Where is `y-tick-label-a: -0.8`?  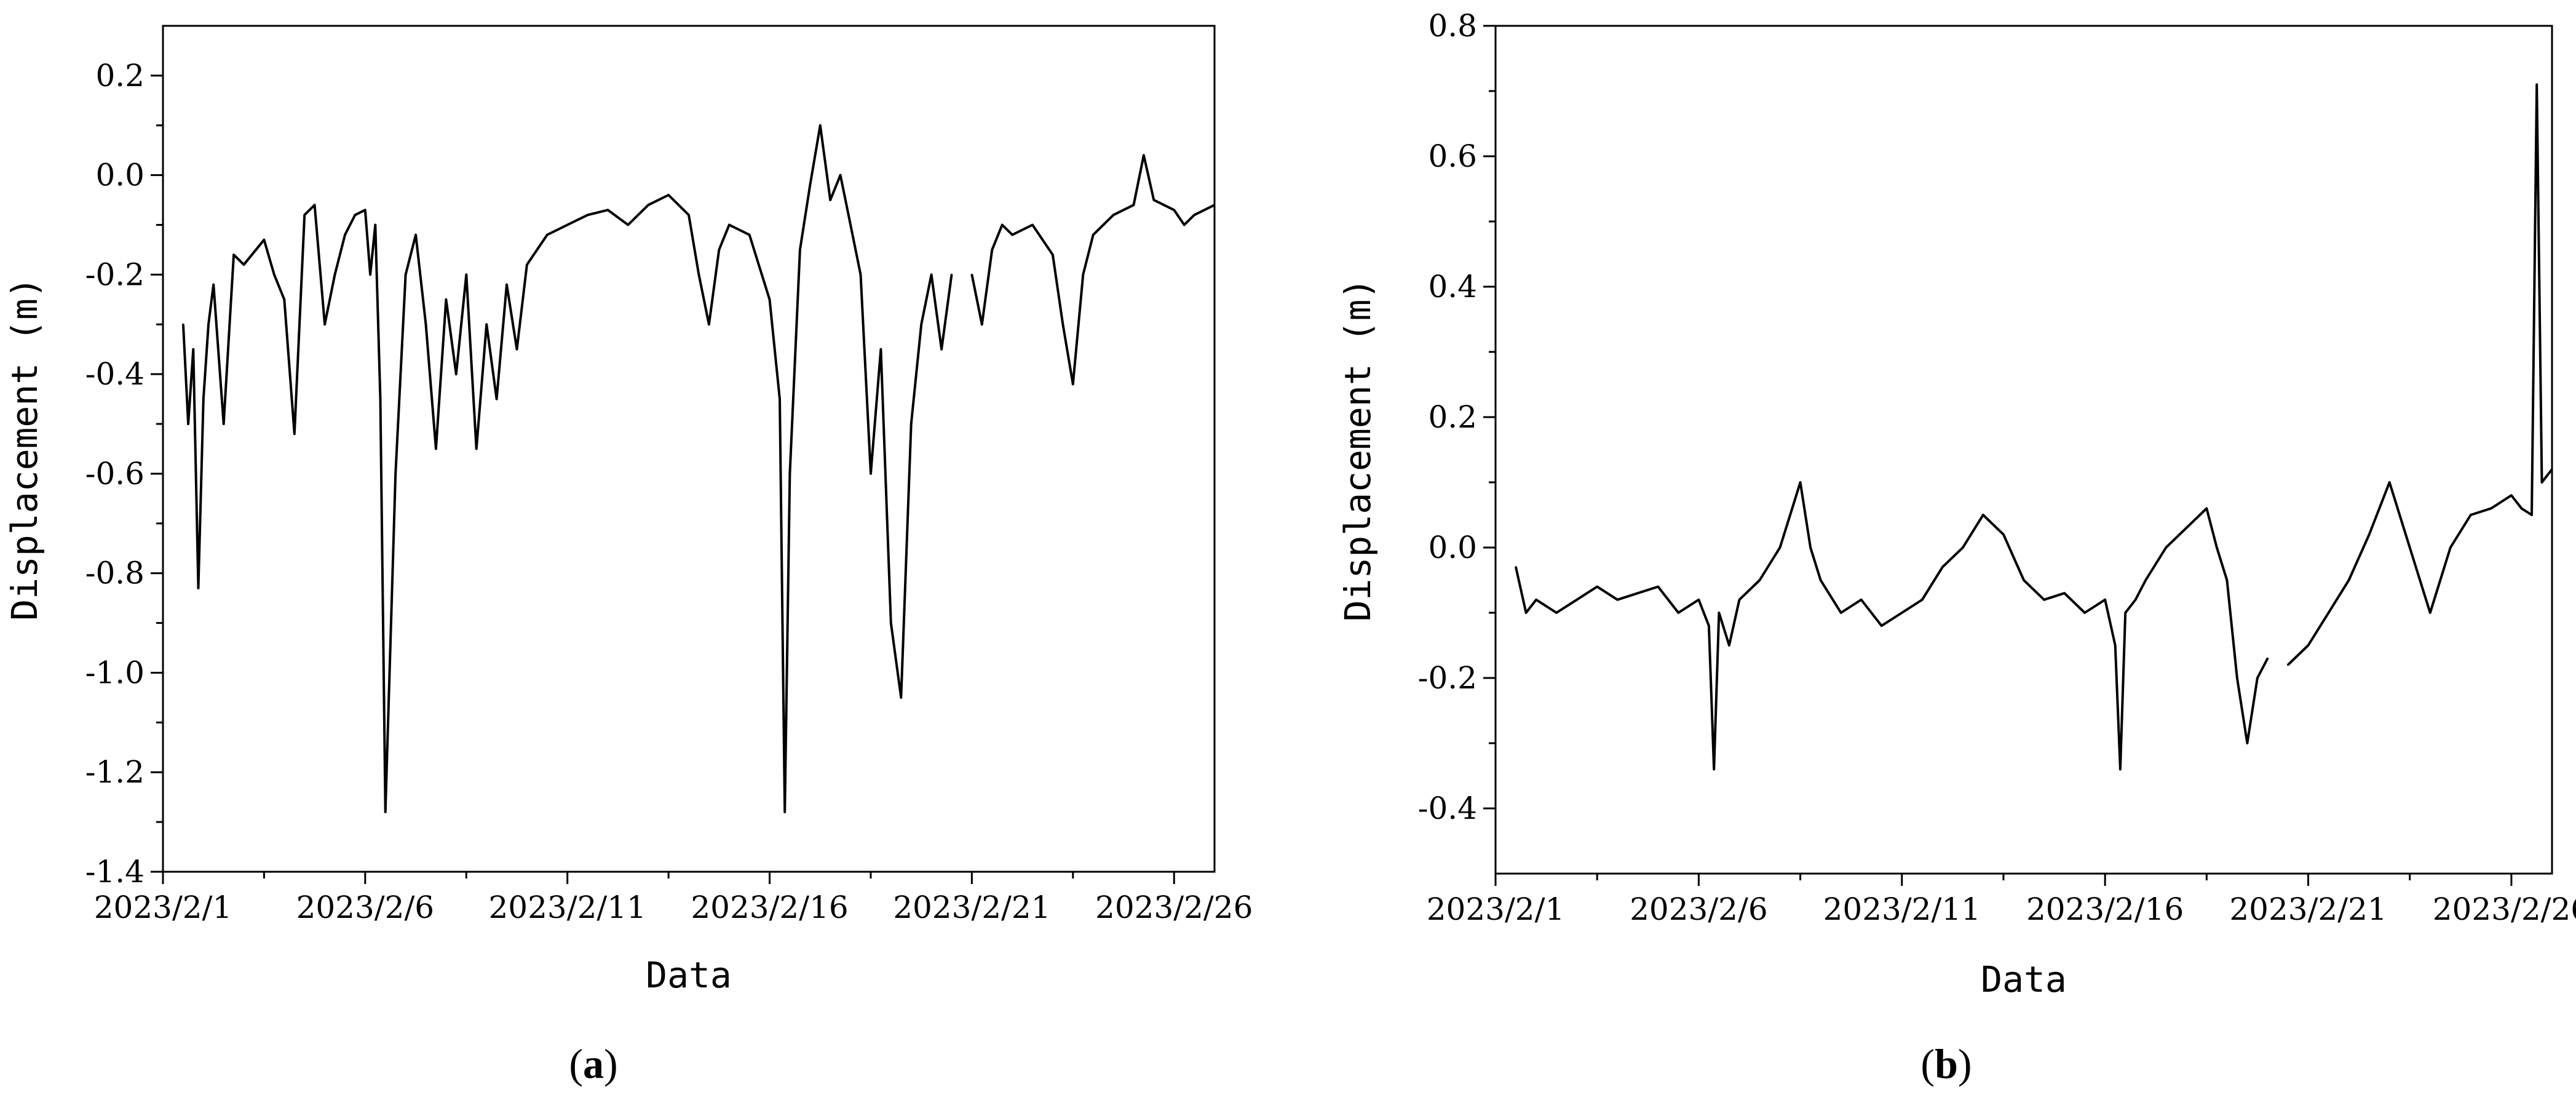
y-tick-label-a: -0.8 is located at coordinates (115, 573).